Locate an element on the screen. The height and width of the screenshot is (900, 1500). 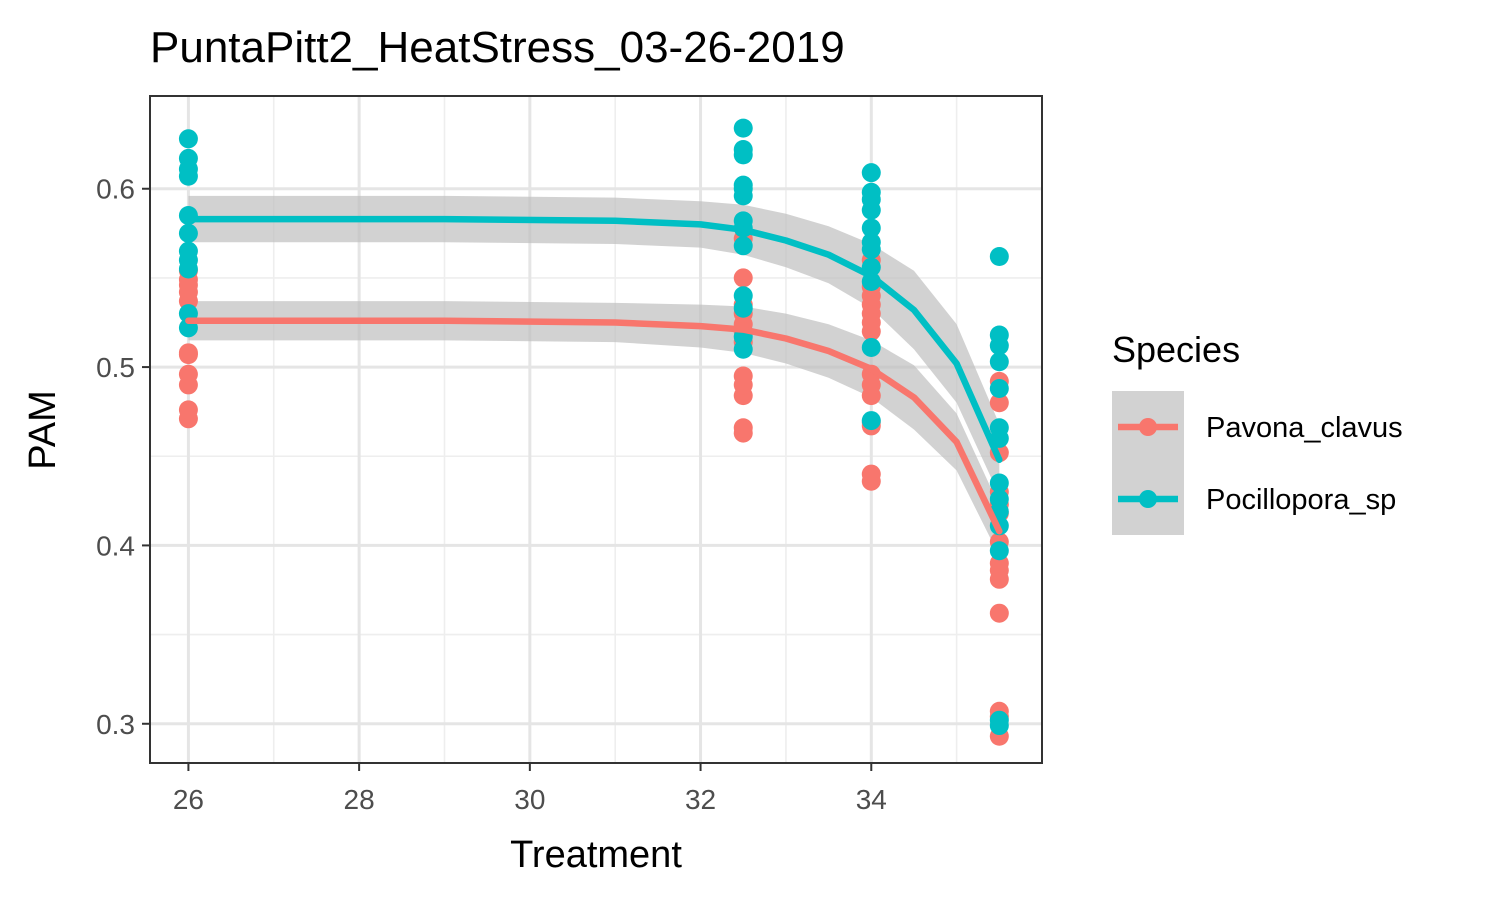
legend: Species Pavona_clavus Pocillopora_sp is located at coordinates (1257, 432).